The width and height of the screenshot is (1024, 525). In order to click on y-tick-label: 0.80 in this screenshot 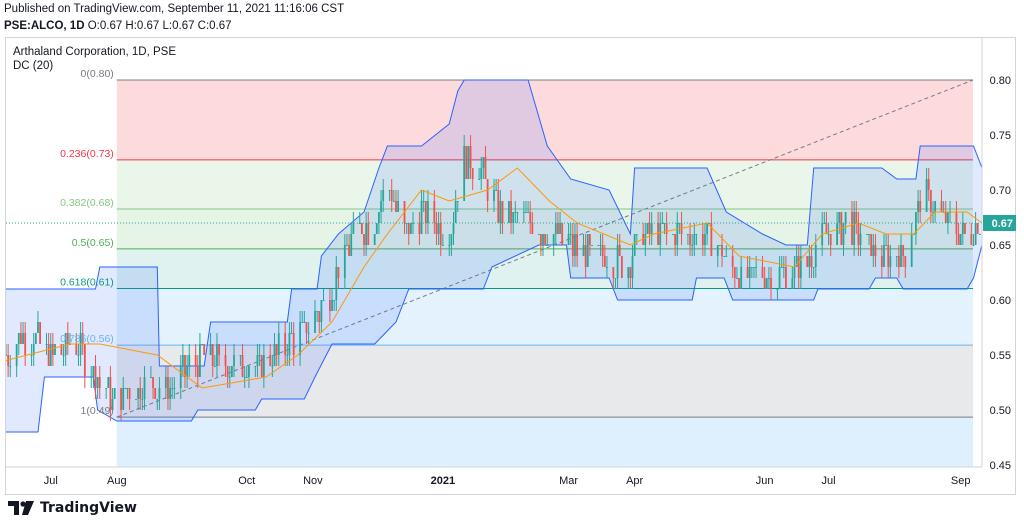, I will do `click(1000, 81)`.